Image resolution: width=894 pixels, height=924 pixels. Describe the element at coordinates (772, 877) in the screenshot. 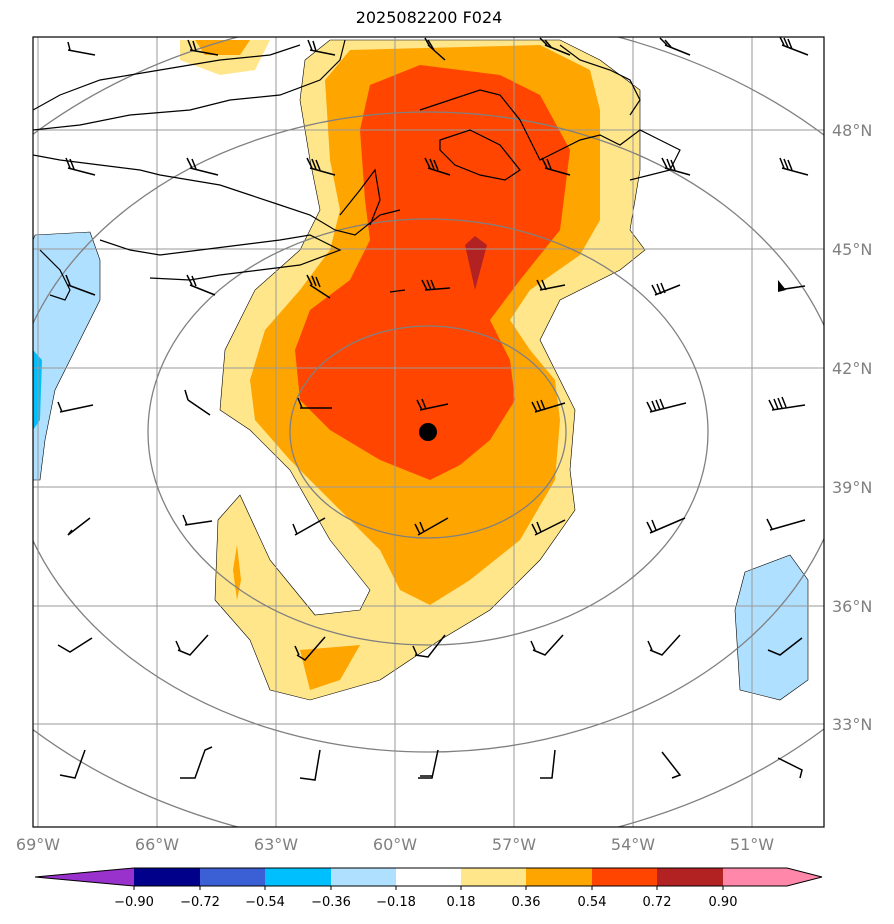

I see `colorbar-extend-high` at that location.